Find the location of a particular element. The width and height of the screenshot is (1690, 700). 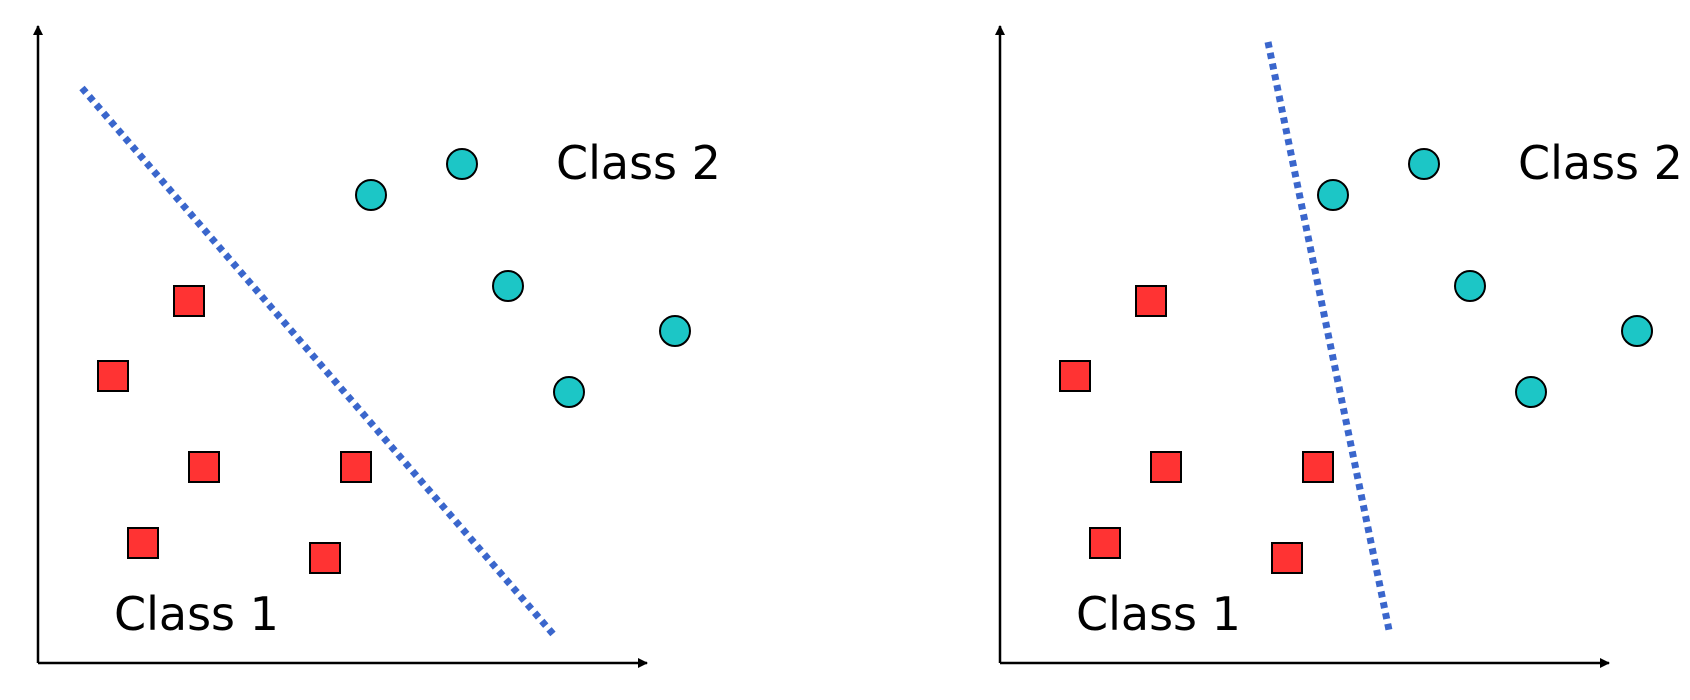

panel-2-class-2-points is located at coordinates (1485, 278).